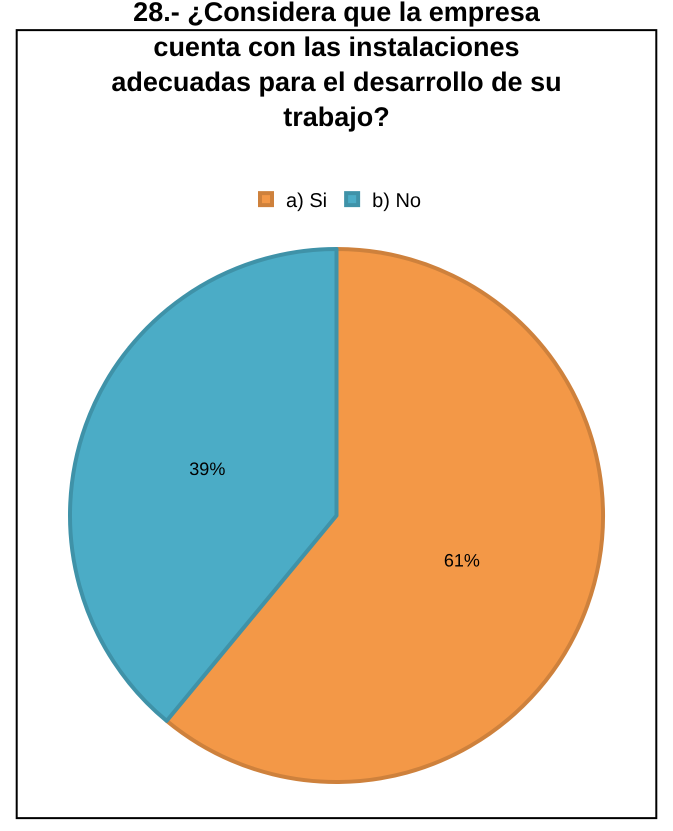 Image resolution: width=673 pixels, height=831 pixels. What do you see at coordinates (397, 201) in the screenshot?
I see `legend-label: b) No` at bounding box center [397, 201].